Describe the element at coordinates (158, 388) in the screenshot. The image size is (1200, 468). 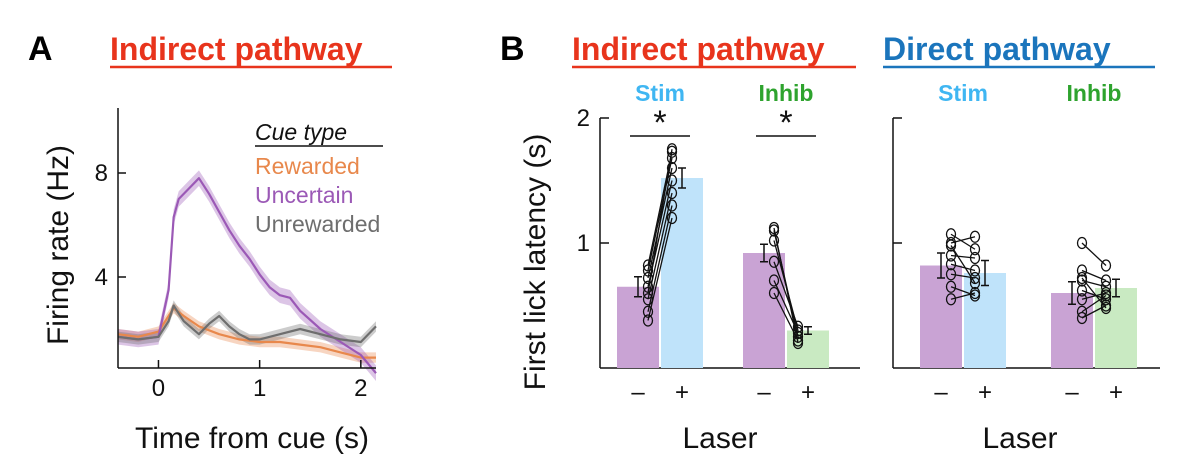
I see `x-tick-label: 0` at that location.